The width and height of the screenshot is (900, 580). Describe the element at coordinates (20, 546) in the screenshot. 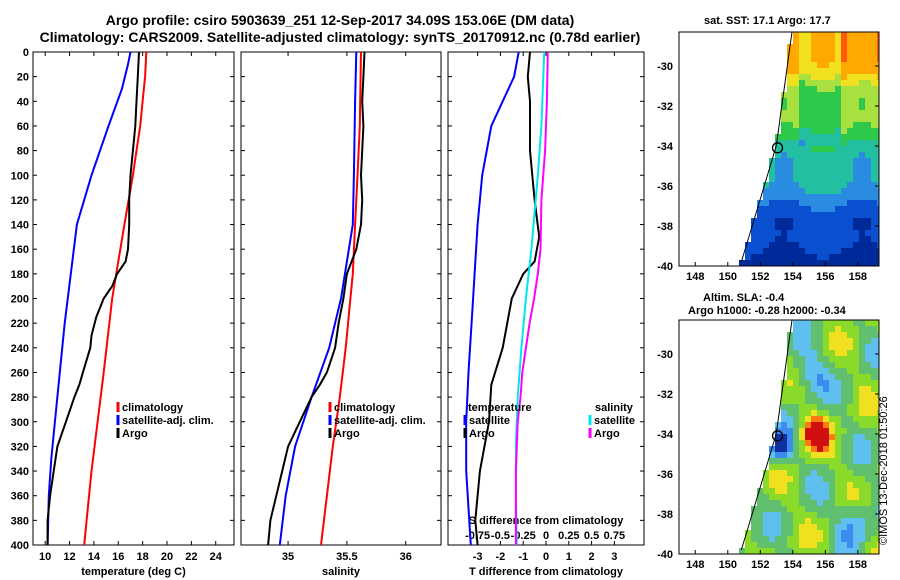

I see `y-tick-label: 400` at that location.